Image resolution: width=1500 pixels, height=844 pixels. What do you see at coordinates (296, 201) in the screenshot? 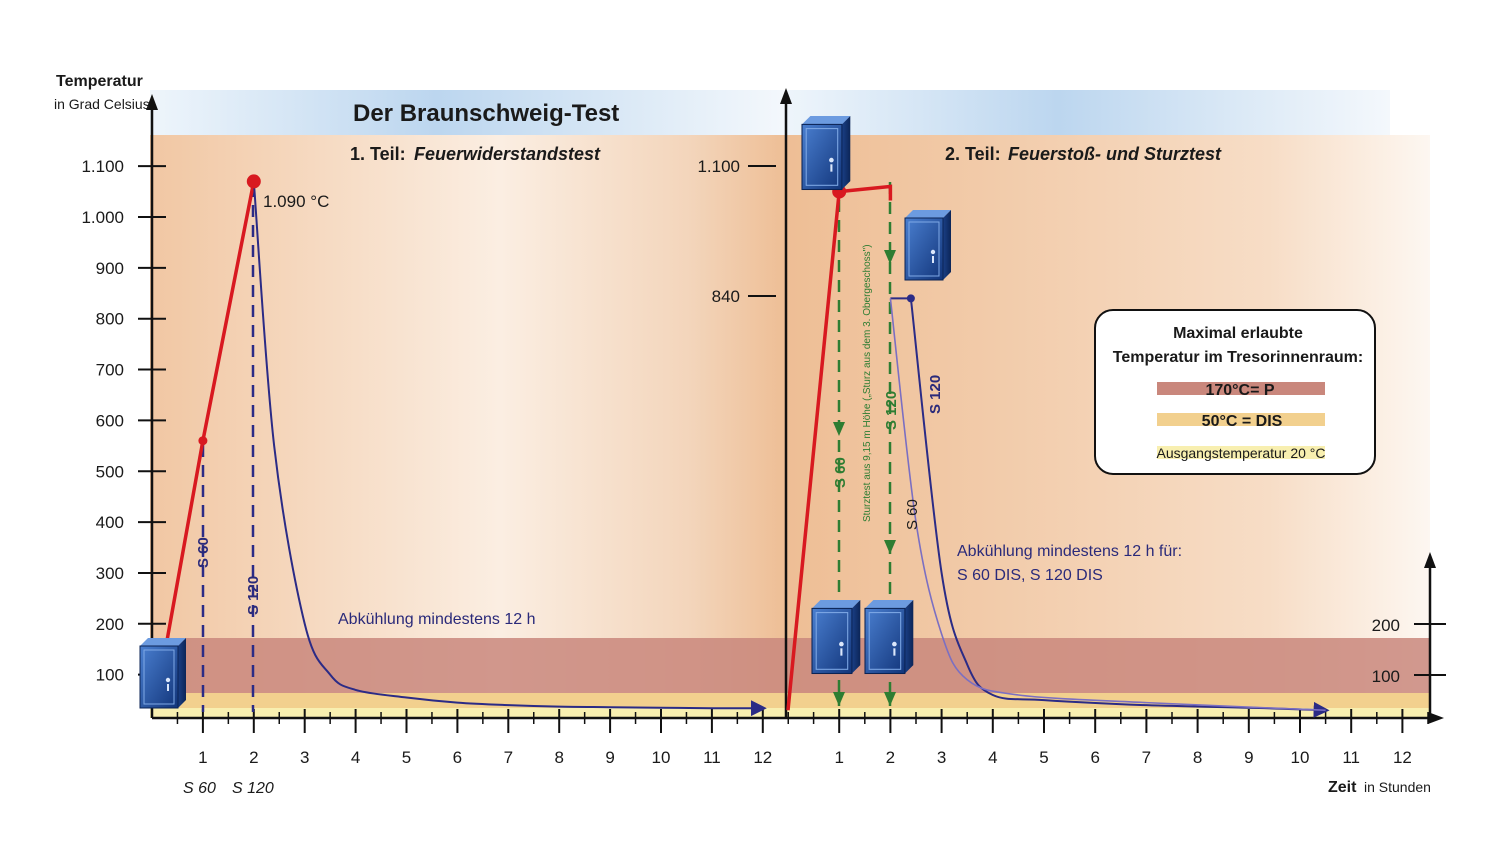
I see `peak-annotation: 1.090 °C` at bounding box center [296, 201].